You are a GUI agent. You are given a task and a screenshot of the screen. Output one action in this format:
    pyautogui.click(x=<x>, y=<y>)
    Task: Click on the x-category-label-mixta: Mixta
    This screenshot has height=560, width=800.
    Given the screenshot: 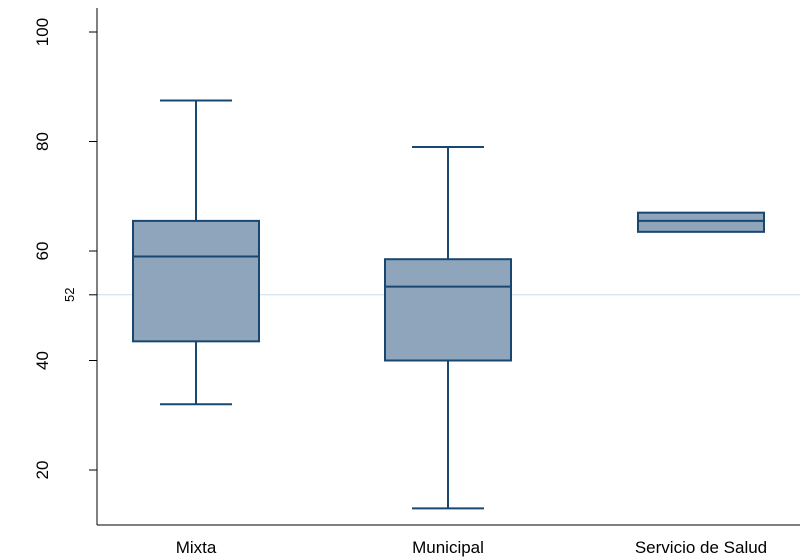 What is the action you would take?
    pyautogui.click(x=196, y=547)
    